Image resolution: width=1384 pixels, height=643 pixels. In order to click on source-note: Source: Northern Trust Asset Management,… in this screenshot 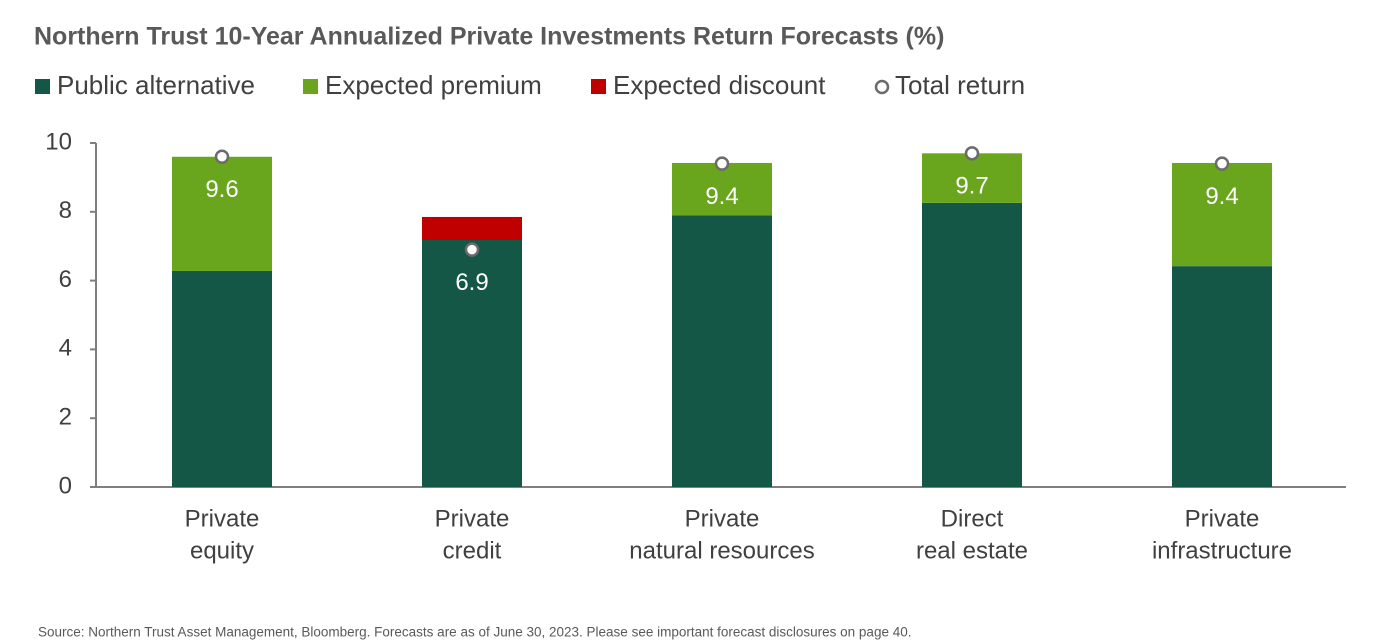, I will do `click(474, 632)`.